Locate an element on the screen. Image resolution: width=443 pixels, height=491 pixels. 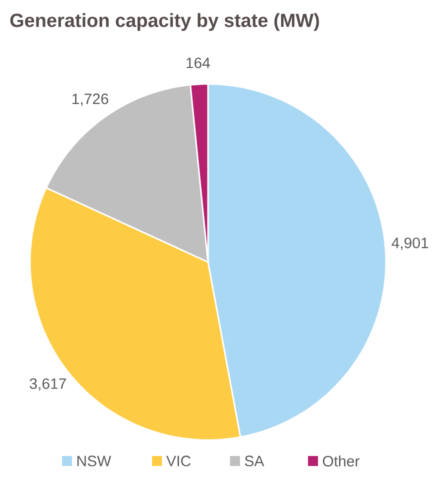
data-label: 4,901 is located at coordinates (410, 244).